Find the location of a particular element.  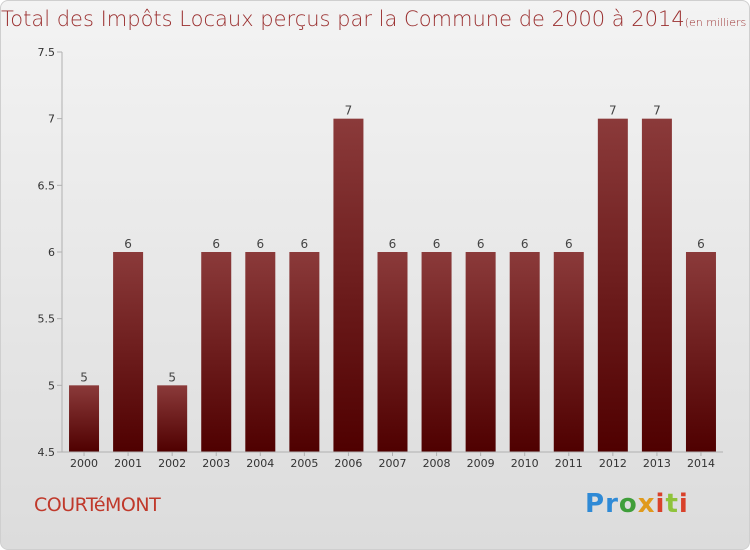

x-tick-label: 2006 is located at coordinates (348, 463).